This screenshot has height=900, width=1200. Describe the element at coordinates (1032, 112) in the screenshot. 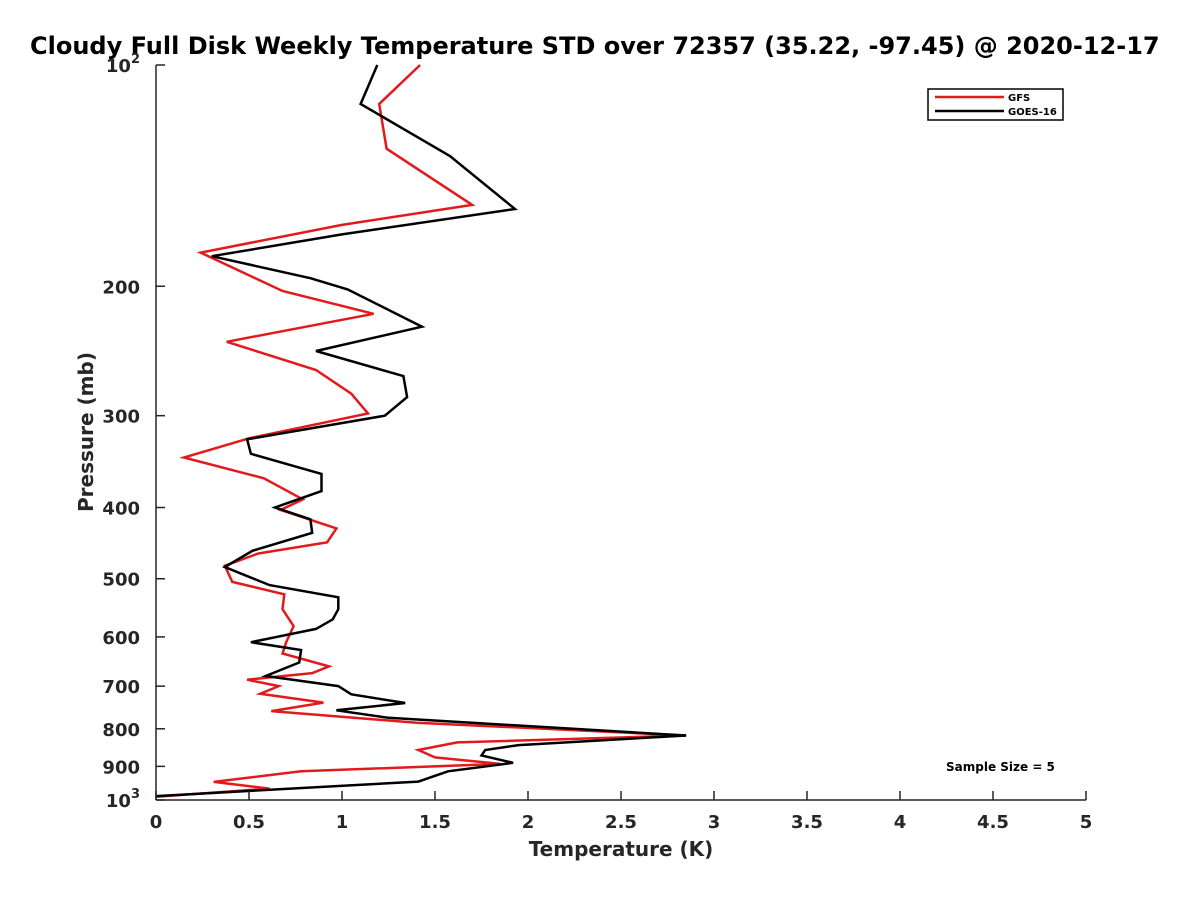

I see `legend-label-goes16: GOES-16` at that location.